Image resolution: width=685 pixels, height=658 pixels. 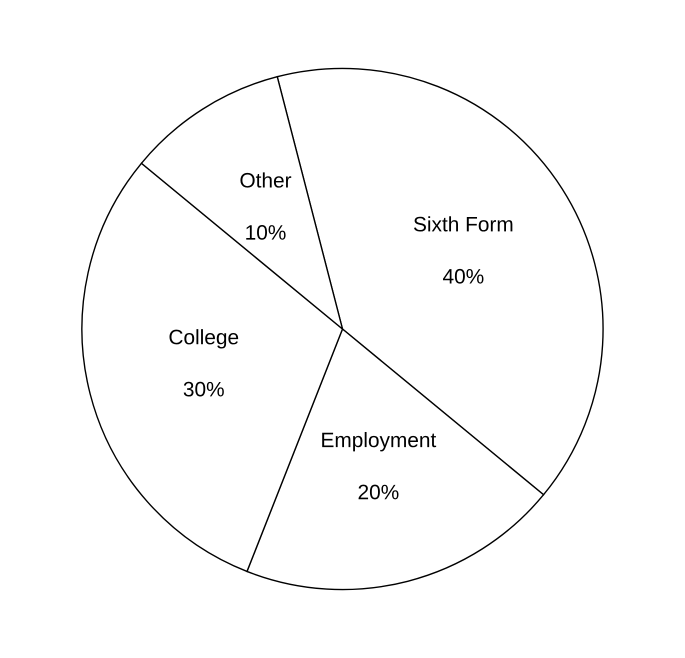 I want to click on data-label: 30%, so click(x=204, y=389).